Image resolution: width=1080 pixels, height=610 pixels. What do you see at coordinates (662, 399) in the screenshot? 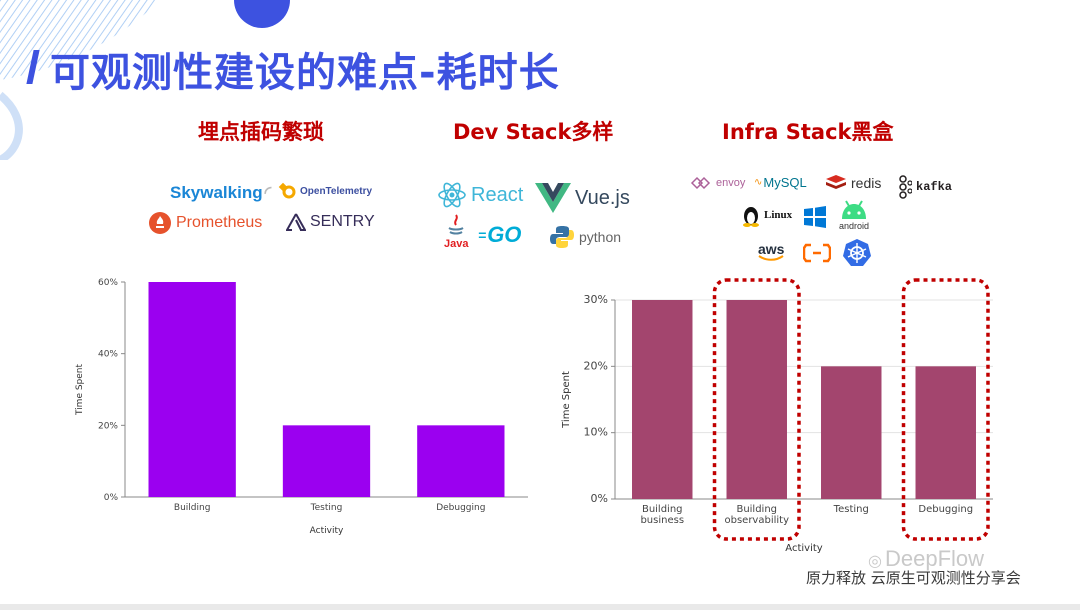
I see `bar-building-business` at bounding box center [662, 399].